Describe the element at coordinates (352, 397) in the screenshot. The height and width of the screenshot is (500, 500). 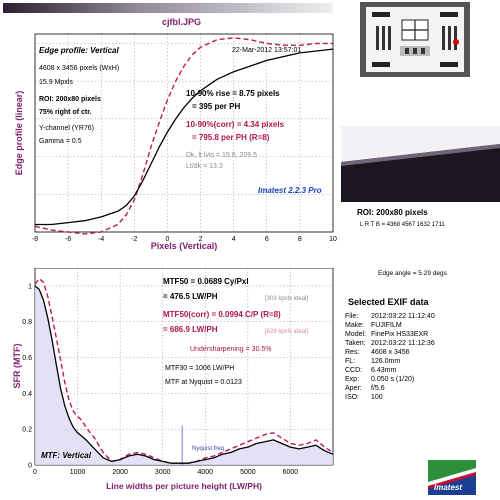
I see `exif-key: ISO:` at that location.